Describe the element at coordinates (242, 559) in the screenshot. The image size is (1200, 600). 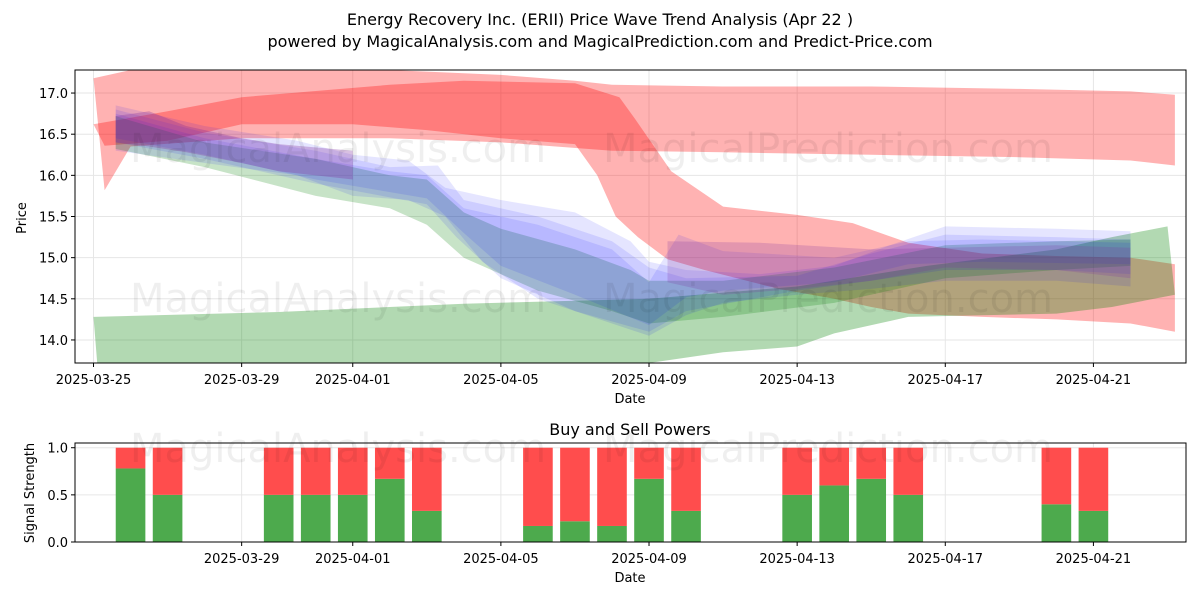
I see `signal-x-tick-label: 2025-03-29` at that location.